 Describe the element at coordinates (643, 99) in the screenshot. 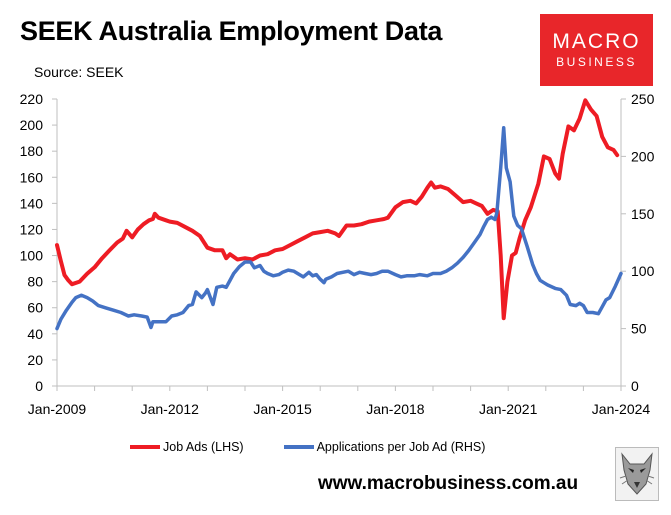

I see `y-right-tick-label: 250` at that location.